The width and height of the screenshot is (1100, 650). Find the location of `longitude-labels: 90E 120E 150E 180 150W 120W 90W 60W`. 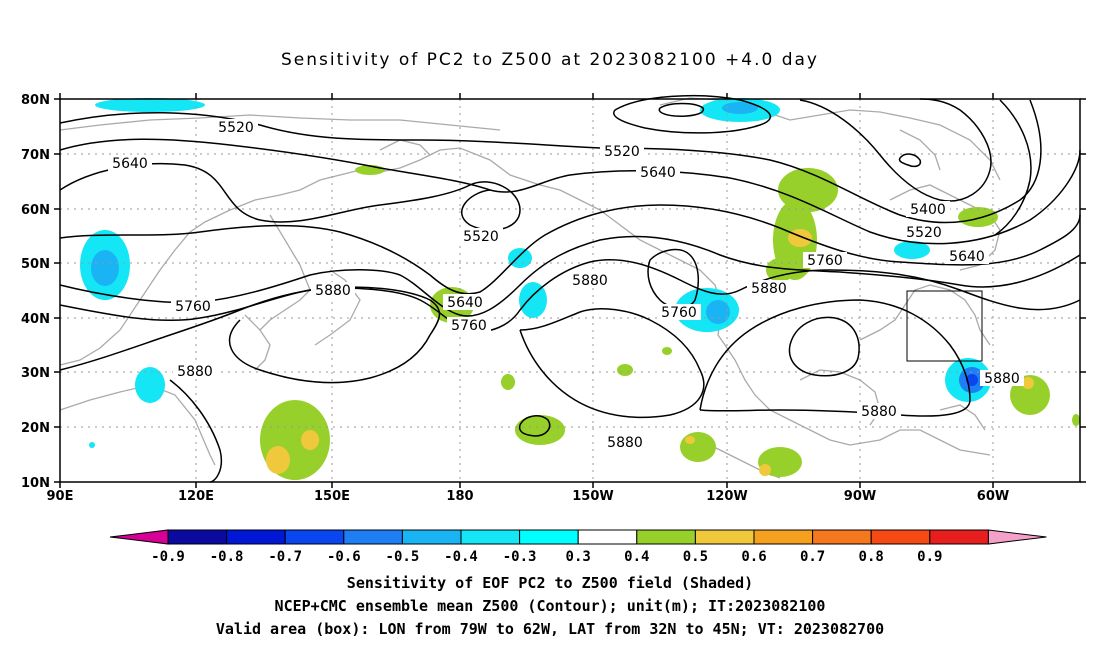

longitude-labels: 90E 120E 150E 180 150W 120W 90W 60W is located at coordinates (528, 496).